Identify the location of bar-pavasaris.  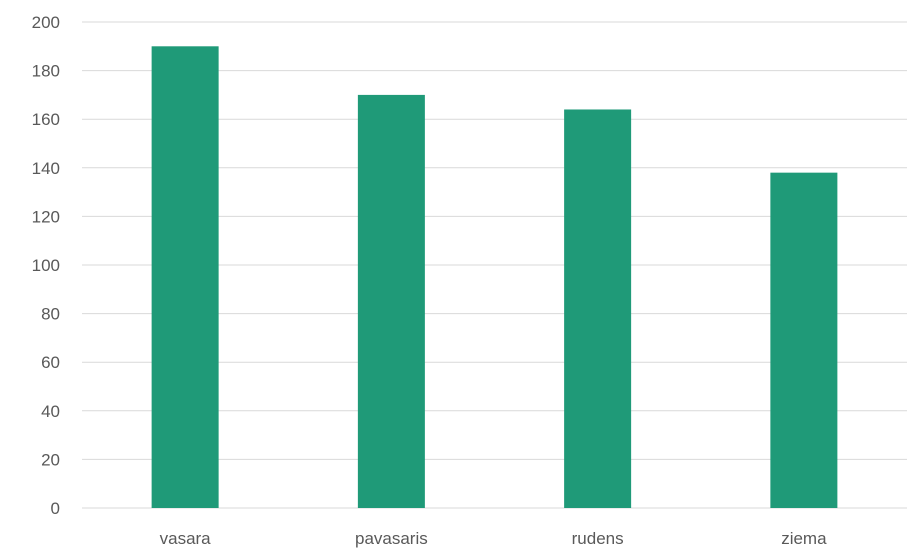
(391, 301).